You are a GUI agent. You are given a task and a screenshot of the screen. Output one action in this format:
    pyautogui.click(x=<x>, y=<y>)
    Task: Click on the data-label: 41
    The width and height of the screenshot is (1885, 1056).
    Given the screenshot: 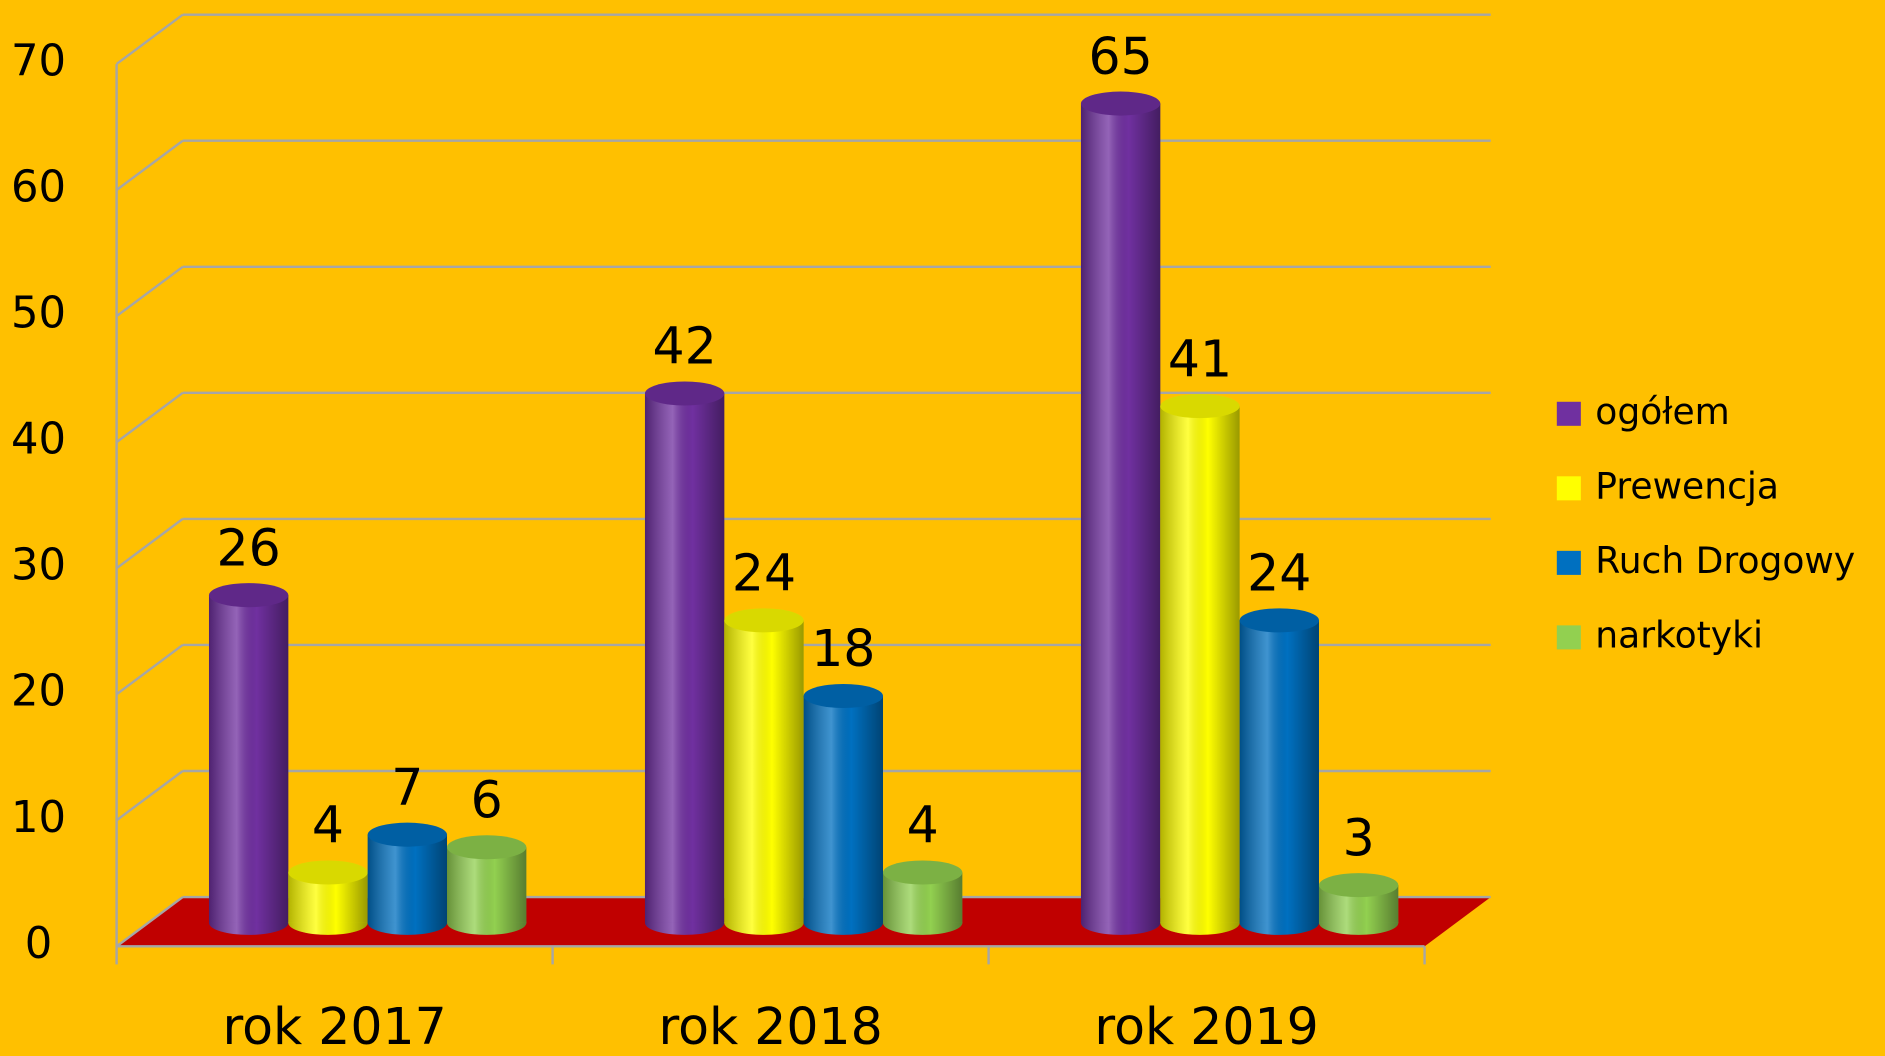 What is the action you would take?
    pyautogui.click(x=1200, y=358)
    